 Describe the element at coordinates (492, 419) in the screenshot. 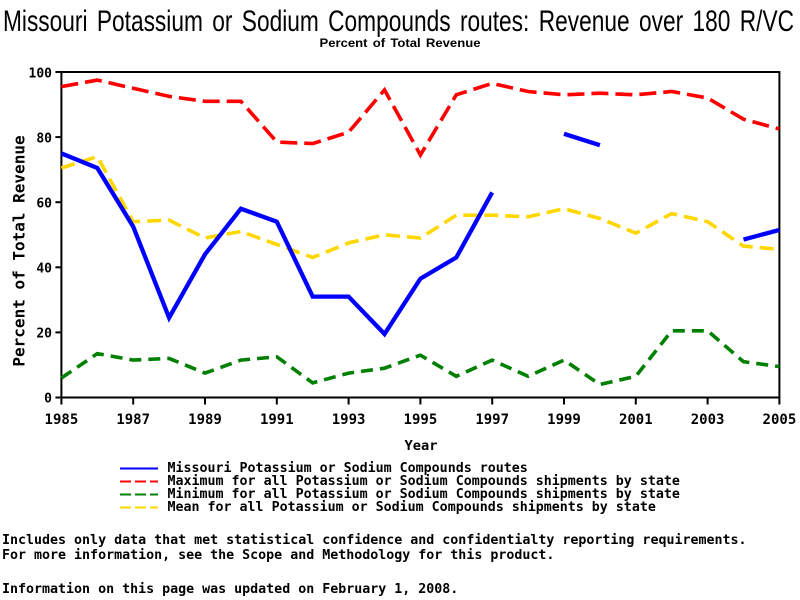

I see `x-tick-label: 1997` at that location.